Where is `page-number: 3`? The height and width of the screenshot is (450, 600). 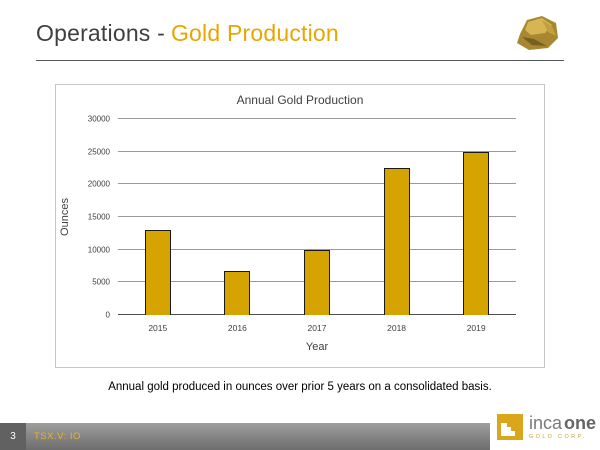 page-number: 3 is located at coordinates (13, 436).